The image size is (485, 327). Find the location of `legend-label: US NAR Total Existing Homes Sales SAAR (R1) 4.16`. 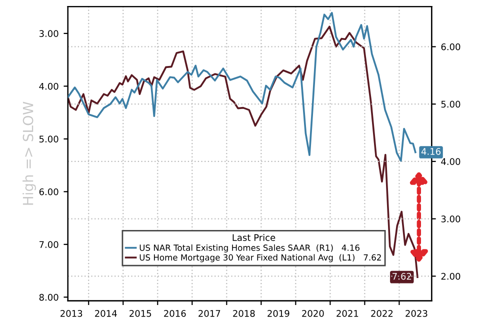

legend-label: US NAR Total Existing Homes Sales SAAR (R1) 4.16 is located at coordinates (250, 248).